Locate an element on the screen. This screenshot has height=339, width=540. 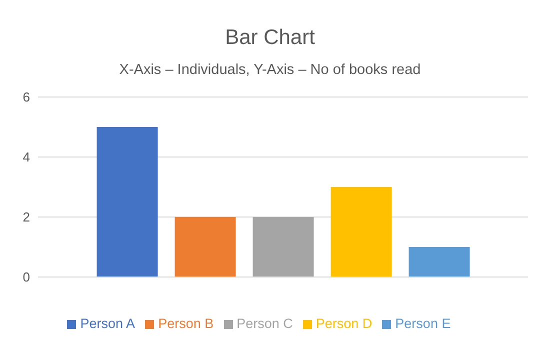
legend-label: Person B is located at coordinates (186, 323).